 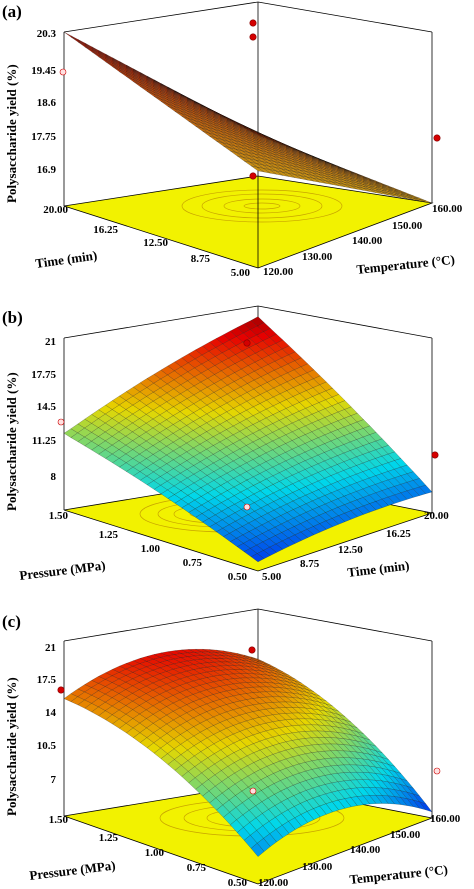 I want to click on x-ticks-c: 120.00 130.00 140.00 150.00 160.00, so click(x=359, y=851).